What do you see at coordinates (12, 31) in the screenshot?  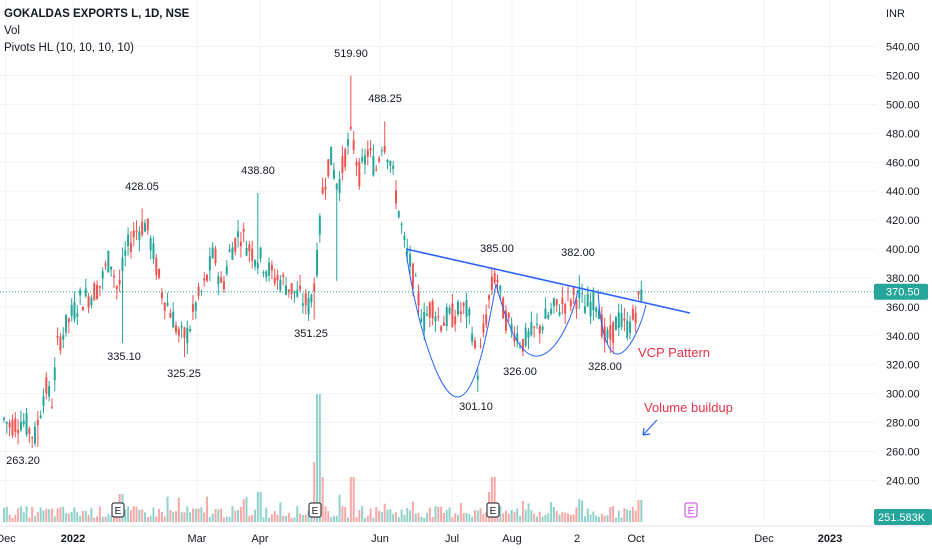 I see `volume-indicator-label: Vol` at bounding box center [12, 31].